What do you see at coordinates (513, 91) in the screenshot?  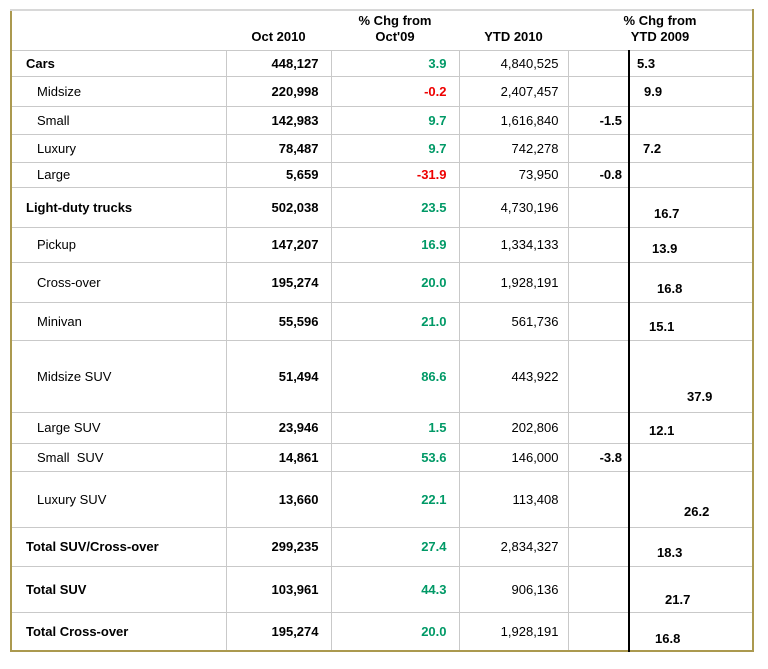 I see `ytd-2010-cell: 2,407,457` at bounding box center [513, 91].